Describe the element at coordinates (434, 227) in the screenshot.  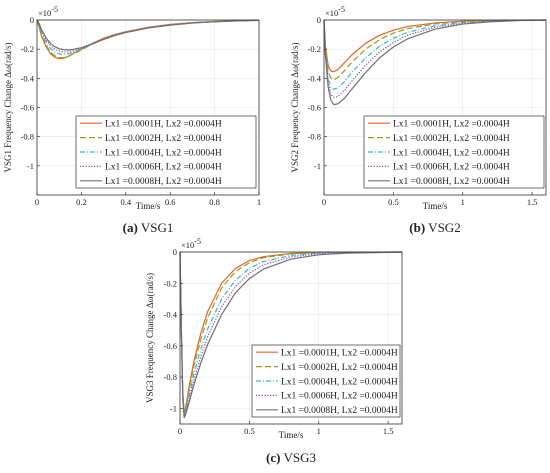
I see `caption-vsg2: (b) VSG2` at that location.